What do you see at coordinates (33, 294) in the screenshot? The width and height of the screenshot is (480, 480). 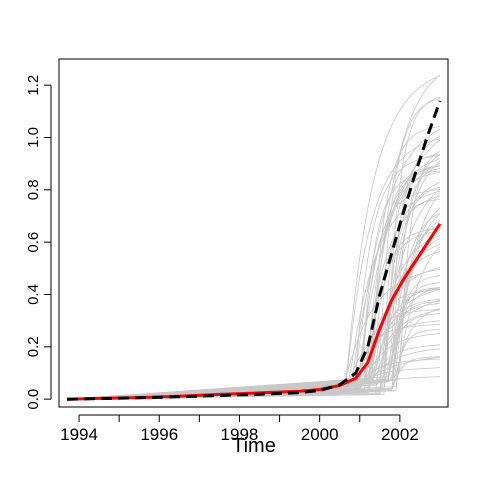 I see `y-tick-label: 0.4` at bounding box center [33, 294].